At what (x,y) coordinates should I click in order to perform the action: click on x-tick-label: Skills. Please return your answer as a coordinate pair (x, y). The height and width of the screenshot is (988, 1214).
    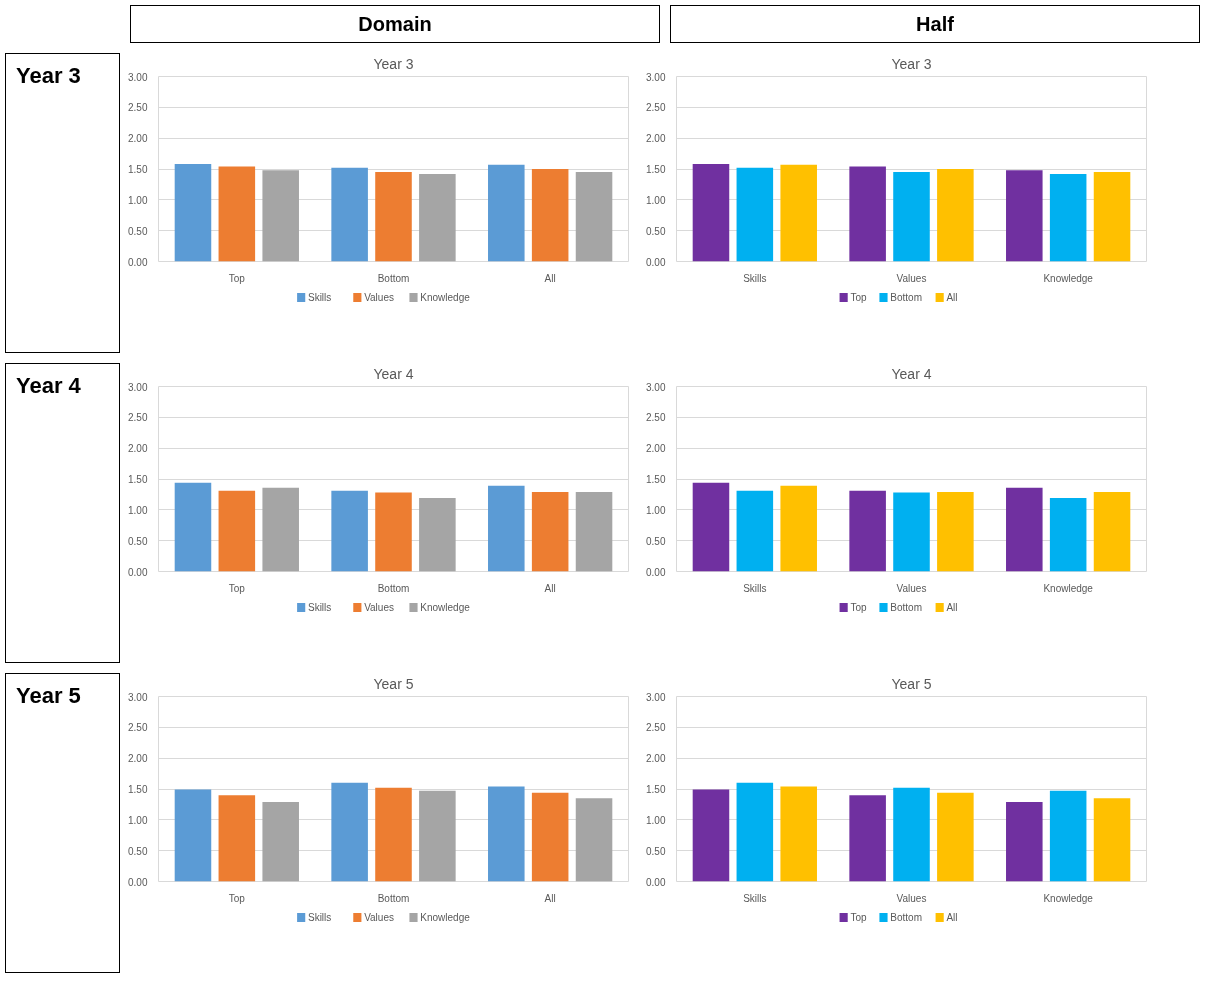
    Looking at the image, I should click on (755, 278).